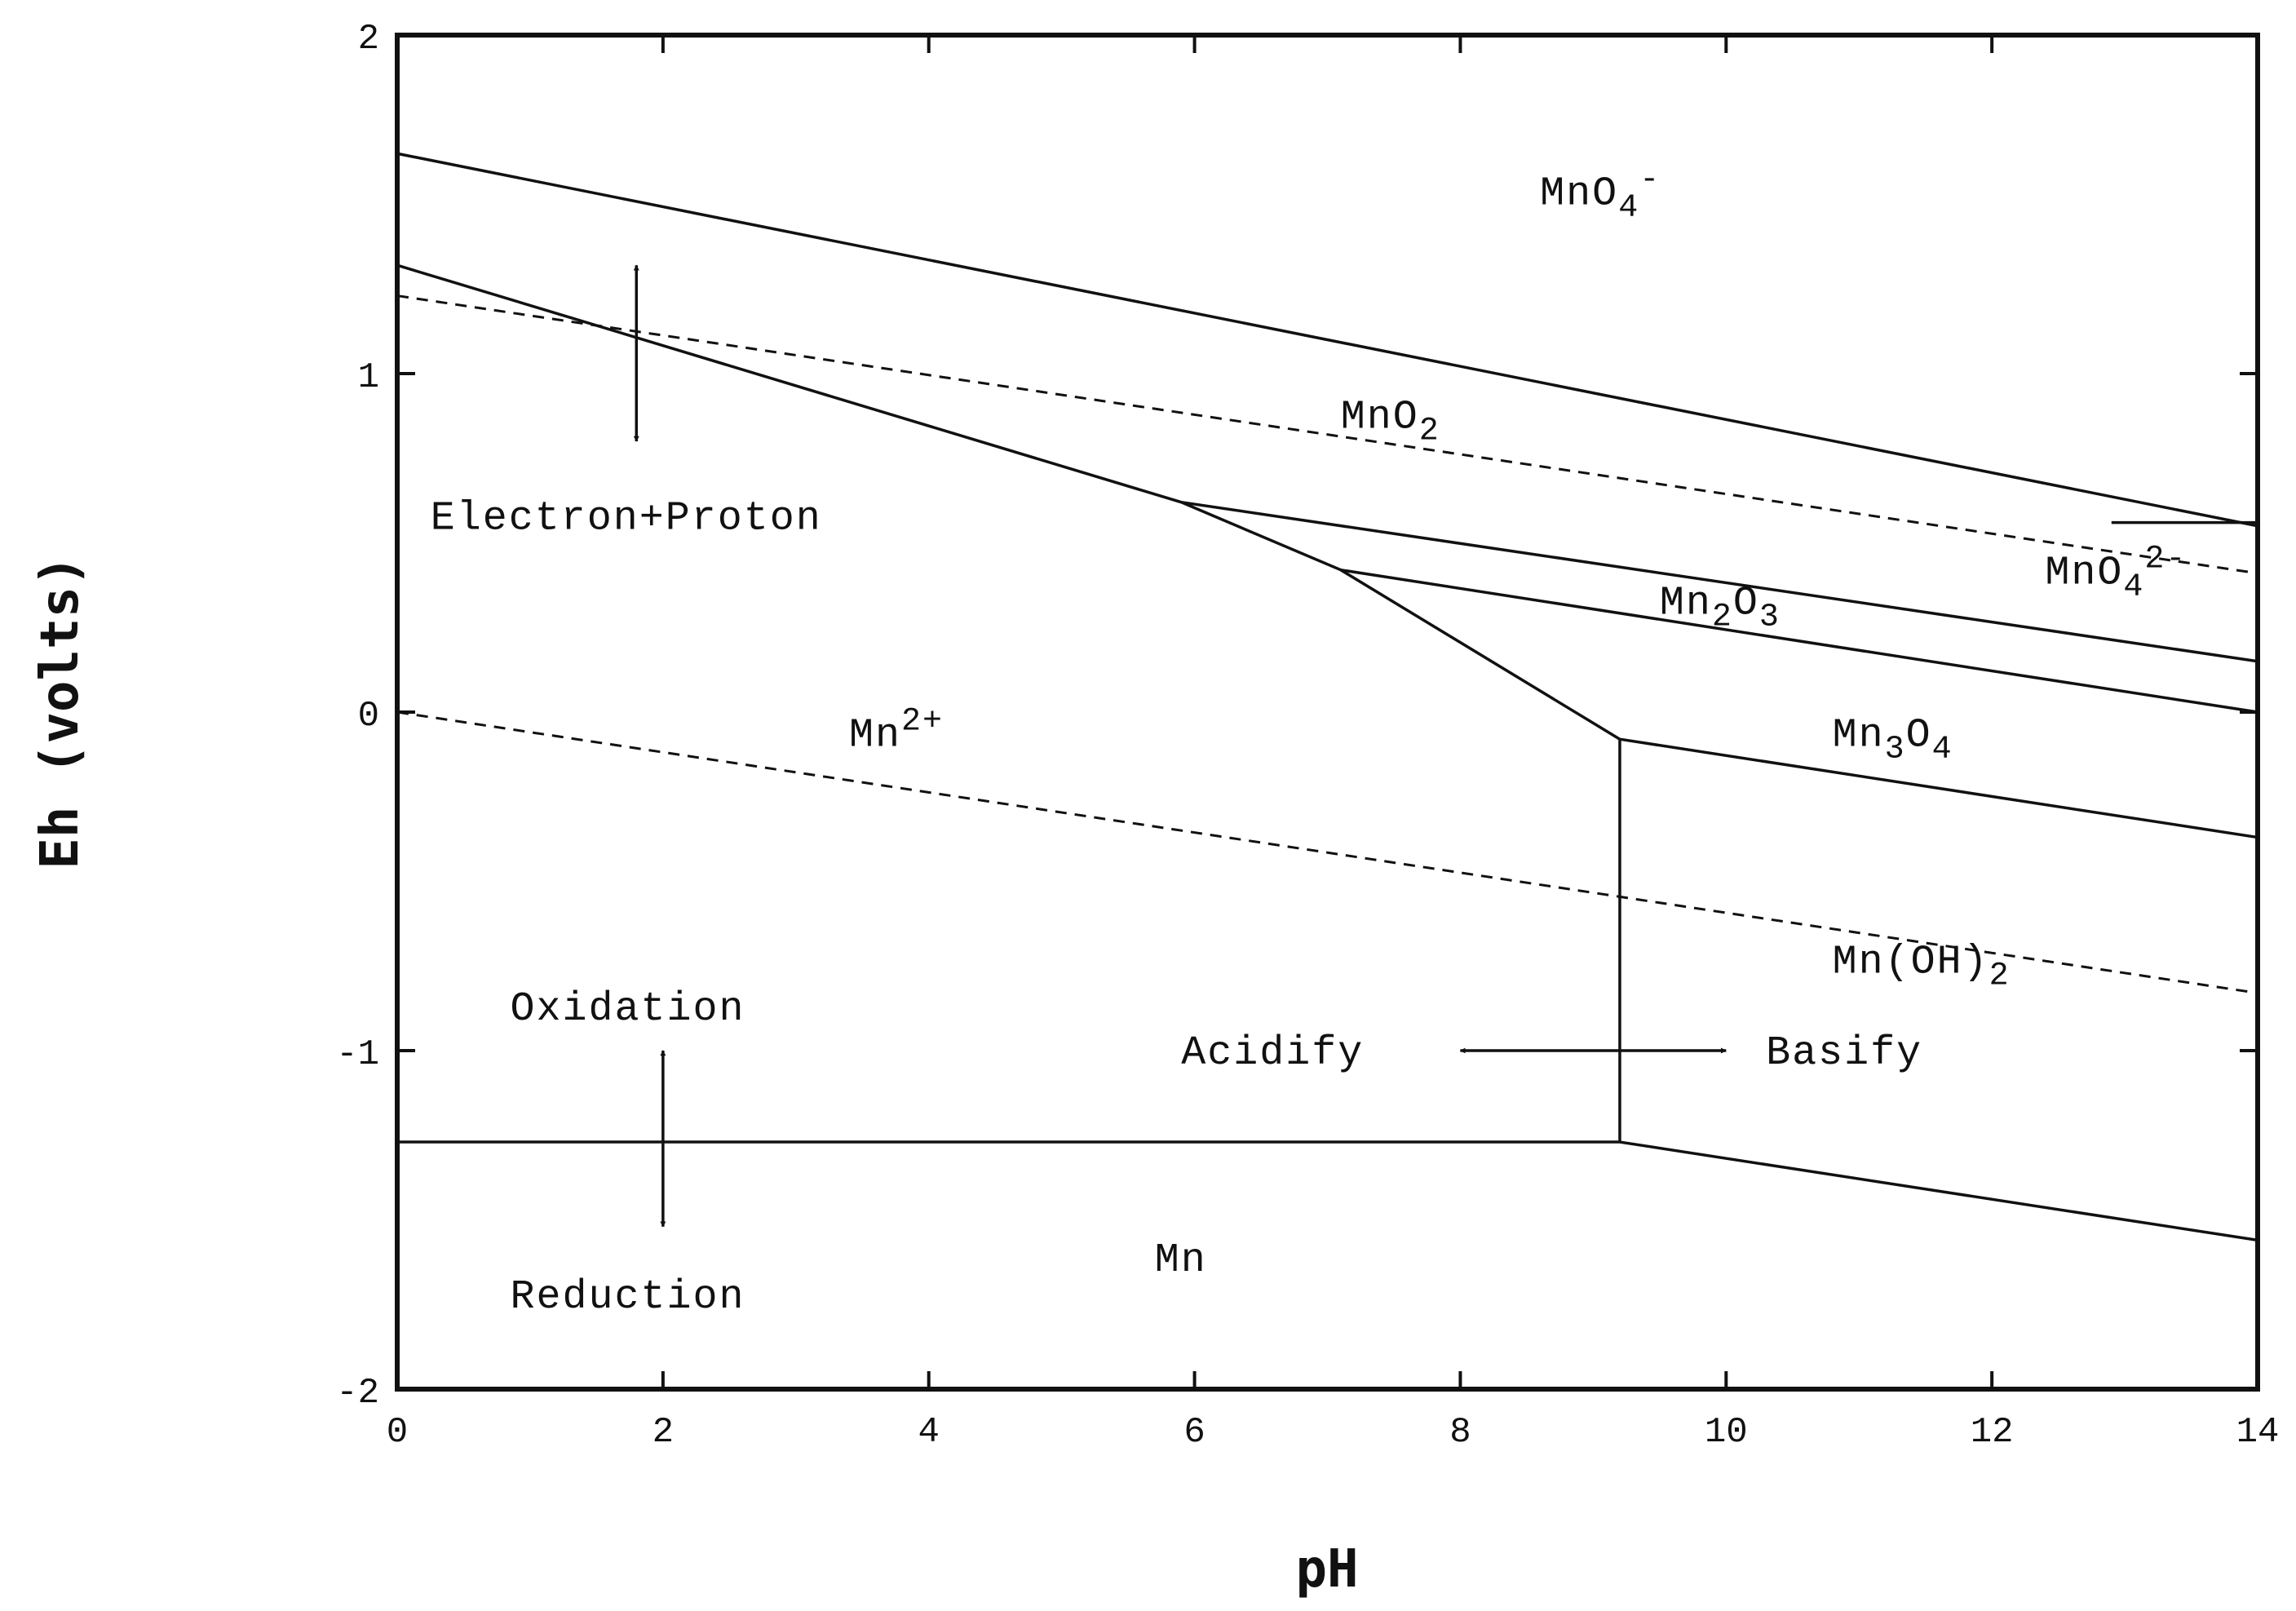  What do you see at coordinates (627, 518) in the screenshot?
I see `annotation-label: Electron+Proton` at bounding box center [627, 518].